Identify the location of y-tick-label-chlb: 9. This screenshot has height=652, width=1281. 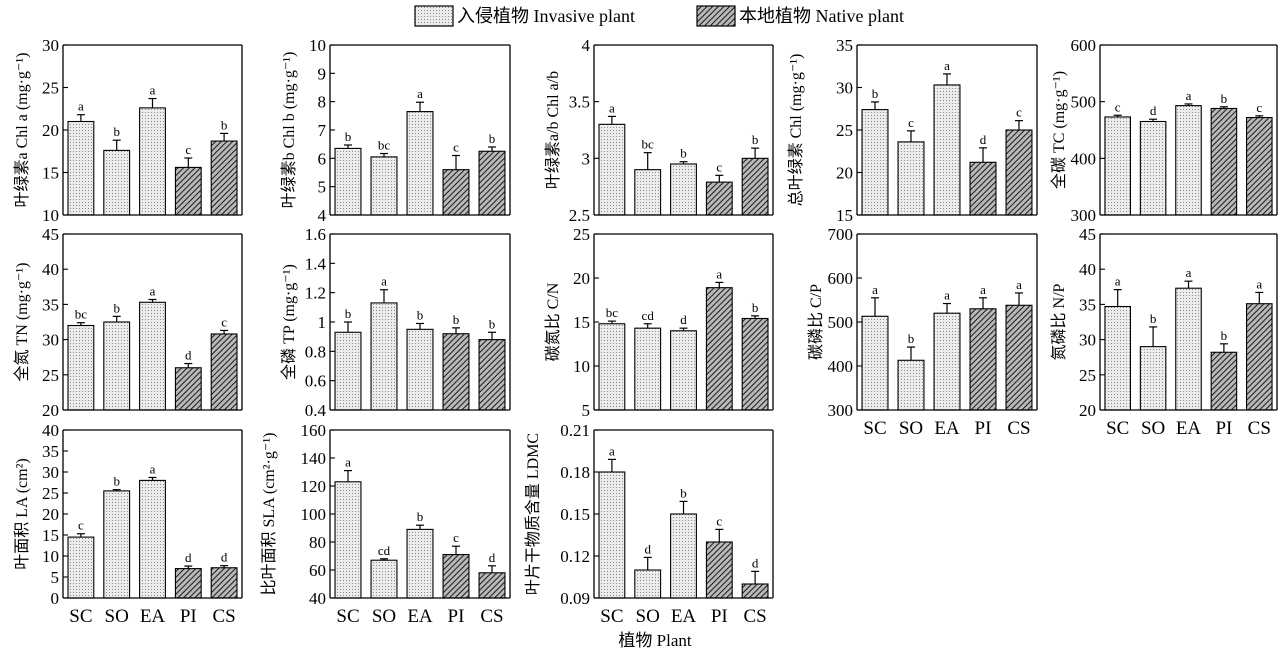
(322, 73).